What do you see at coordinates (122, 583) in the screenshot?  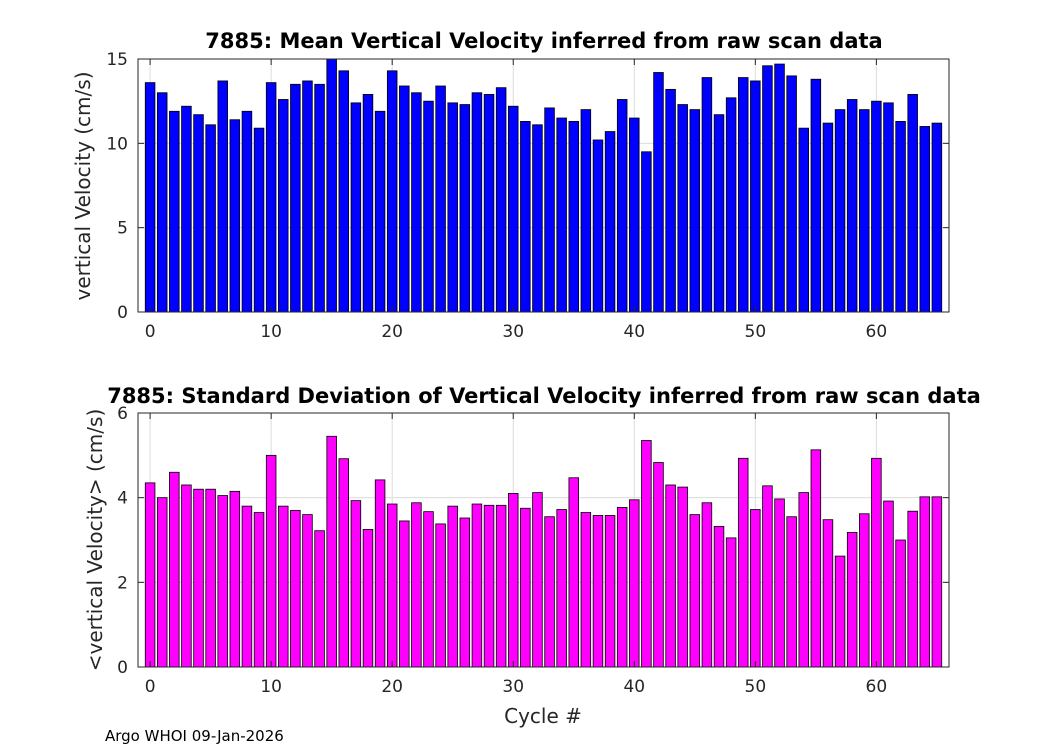 I see `y-tick-label: 2` at bounding box center [122, 583].